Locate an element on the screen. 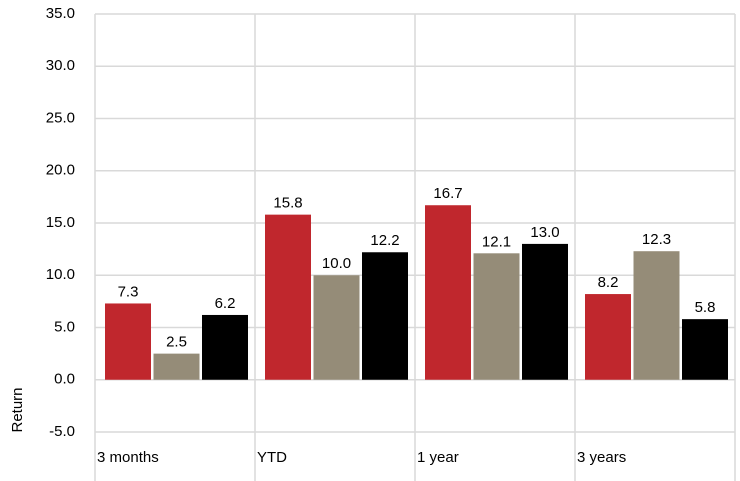 The height and width of the screenshot is (481, 740). y-tick-label: 15.0 is located at coordinates (60, 222).